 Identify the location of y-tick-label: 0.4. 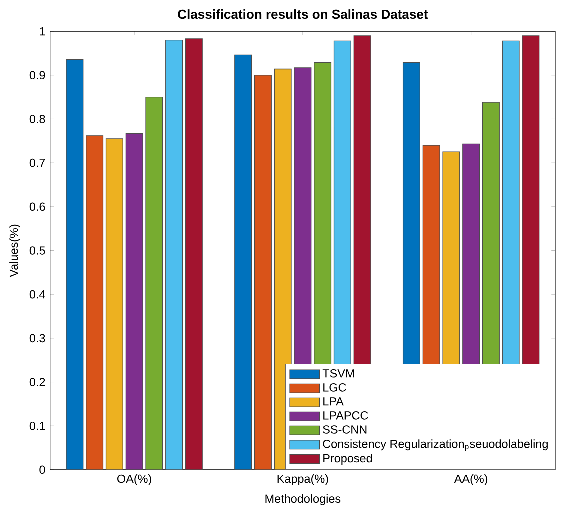
(38, 294).